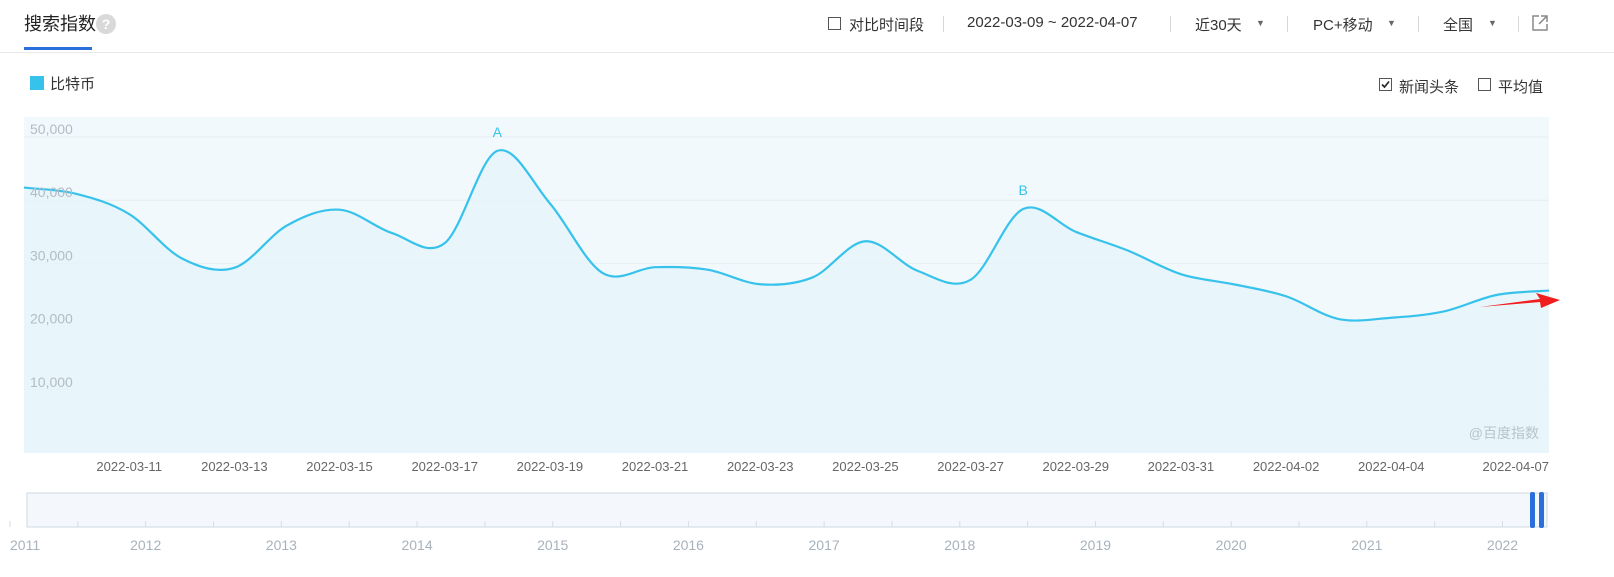 The width and height of the screenshot is (1614, 577). What do you see at coordinates (1181, 466) in the screenshot?
I see `x-tick-label: 2022-03-31` at bounding box center [1181, 466].